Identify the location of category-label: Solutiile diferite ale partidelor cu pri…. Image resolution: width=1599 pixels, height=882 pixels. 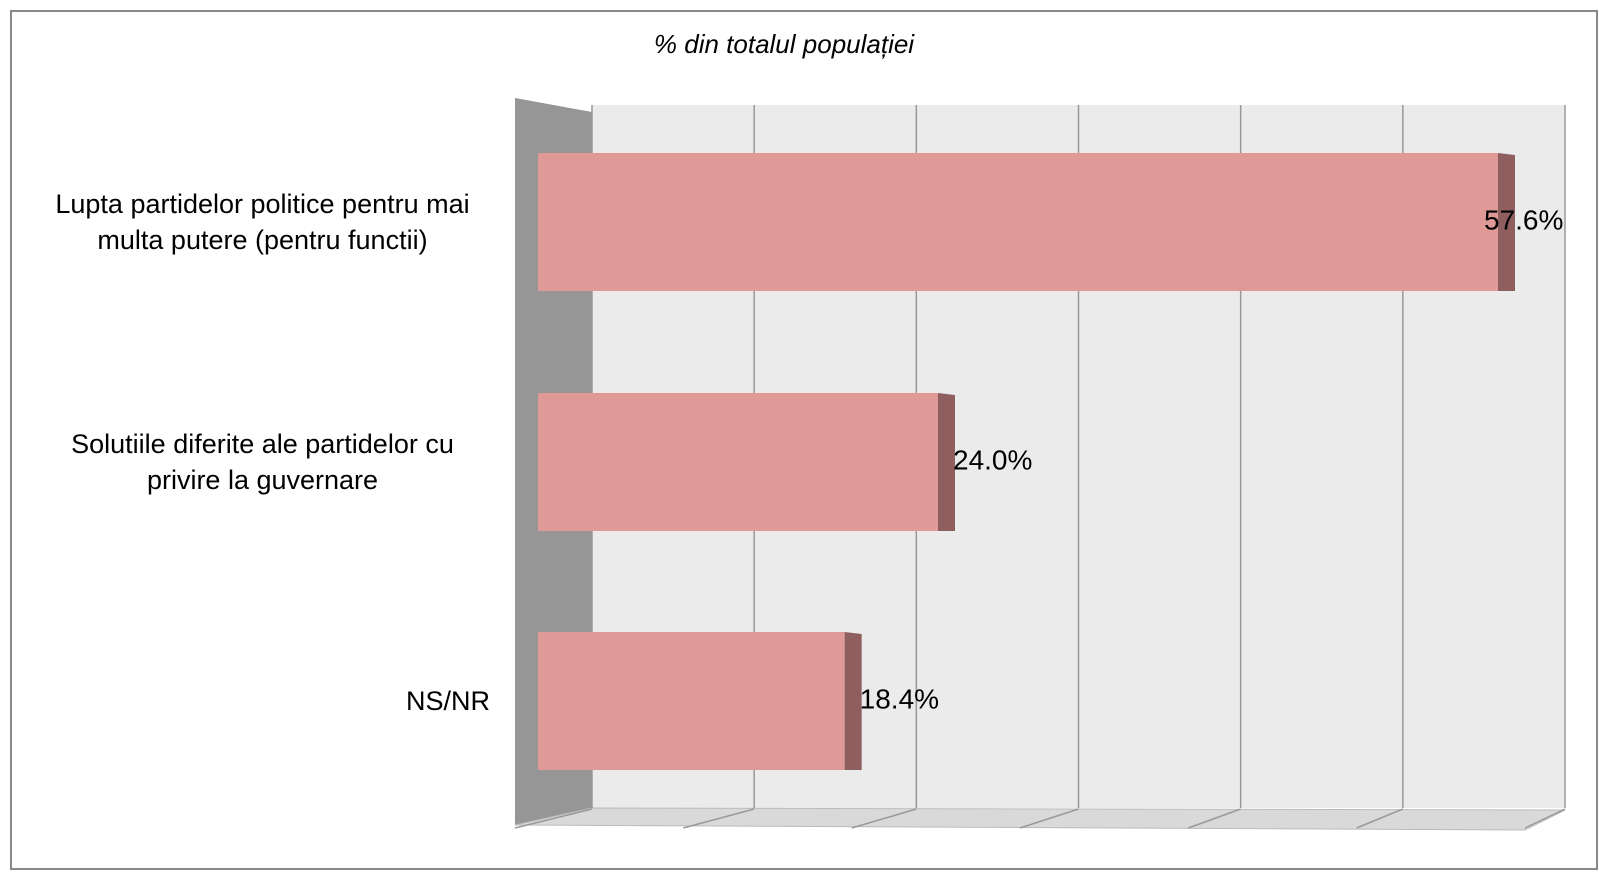
(262, 462).